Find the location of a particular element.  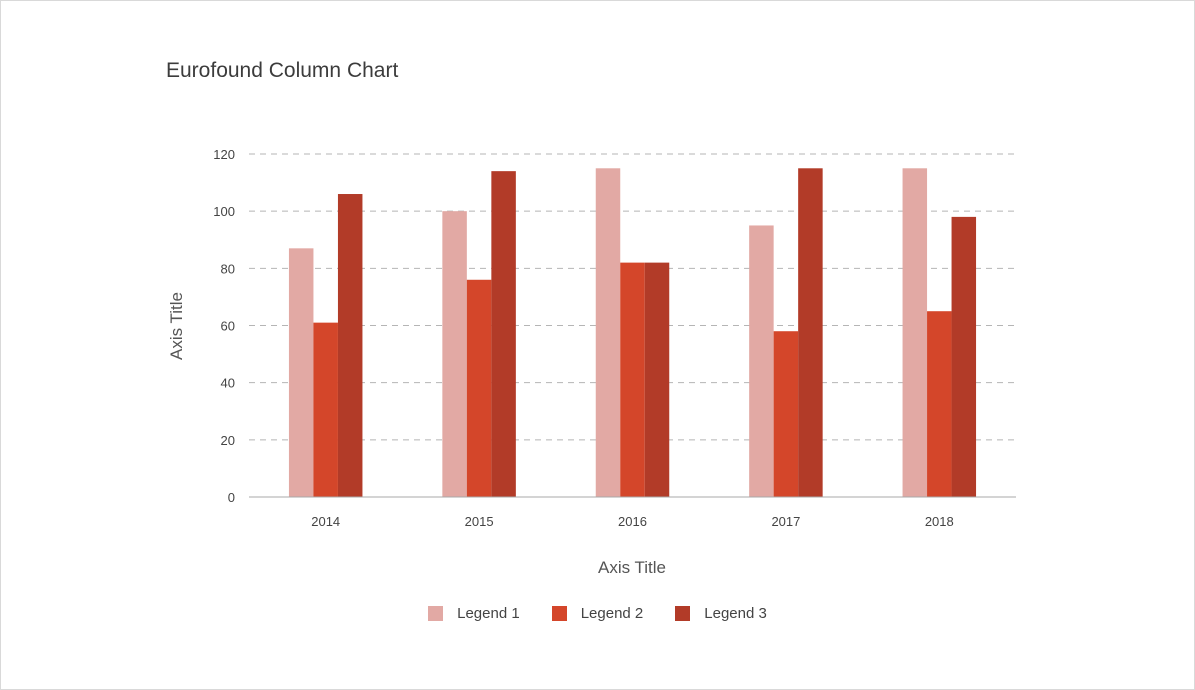

y-axis-ticks: 0 20 40 60 80 100 120 is located at coordinates (224, 326).